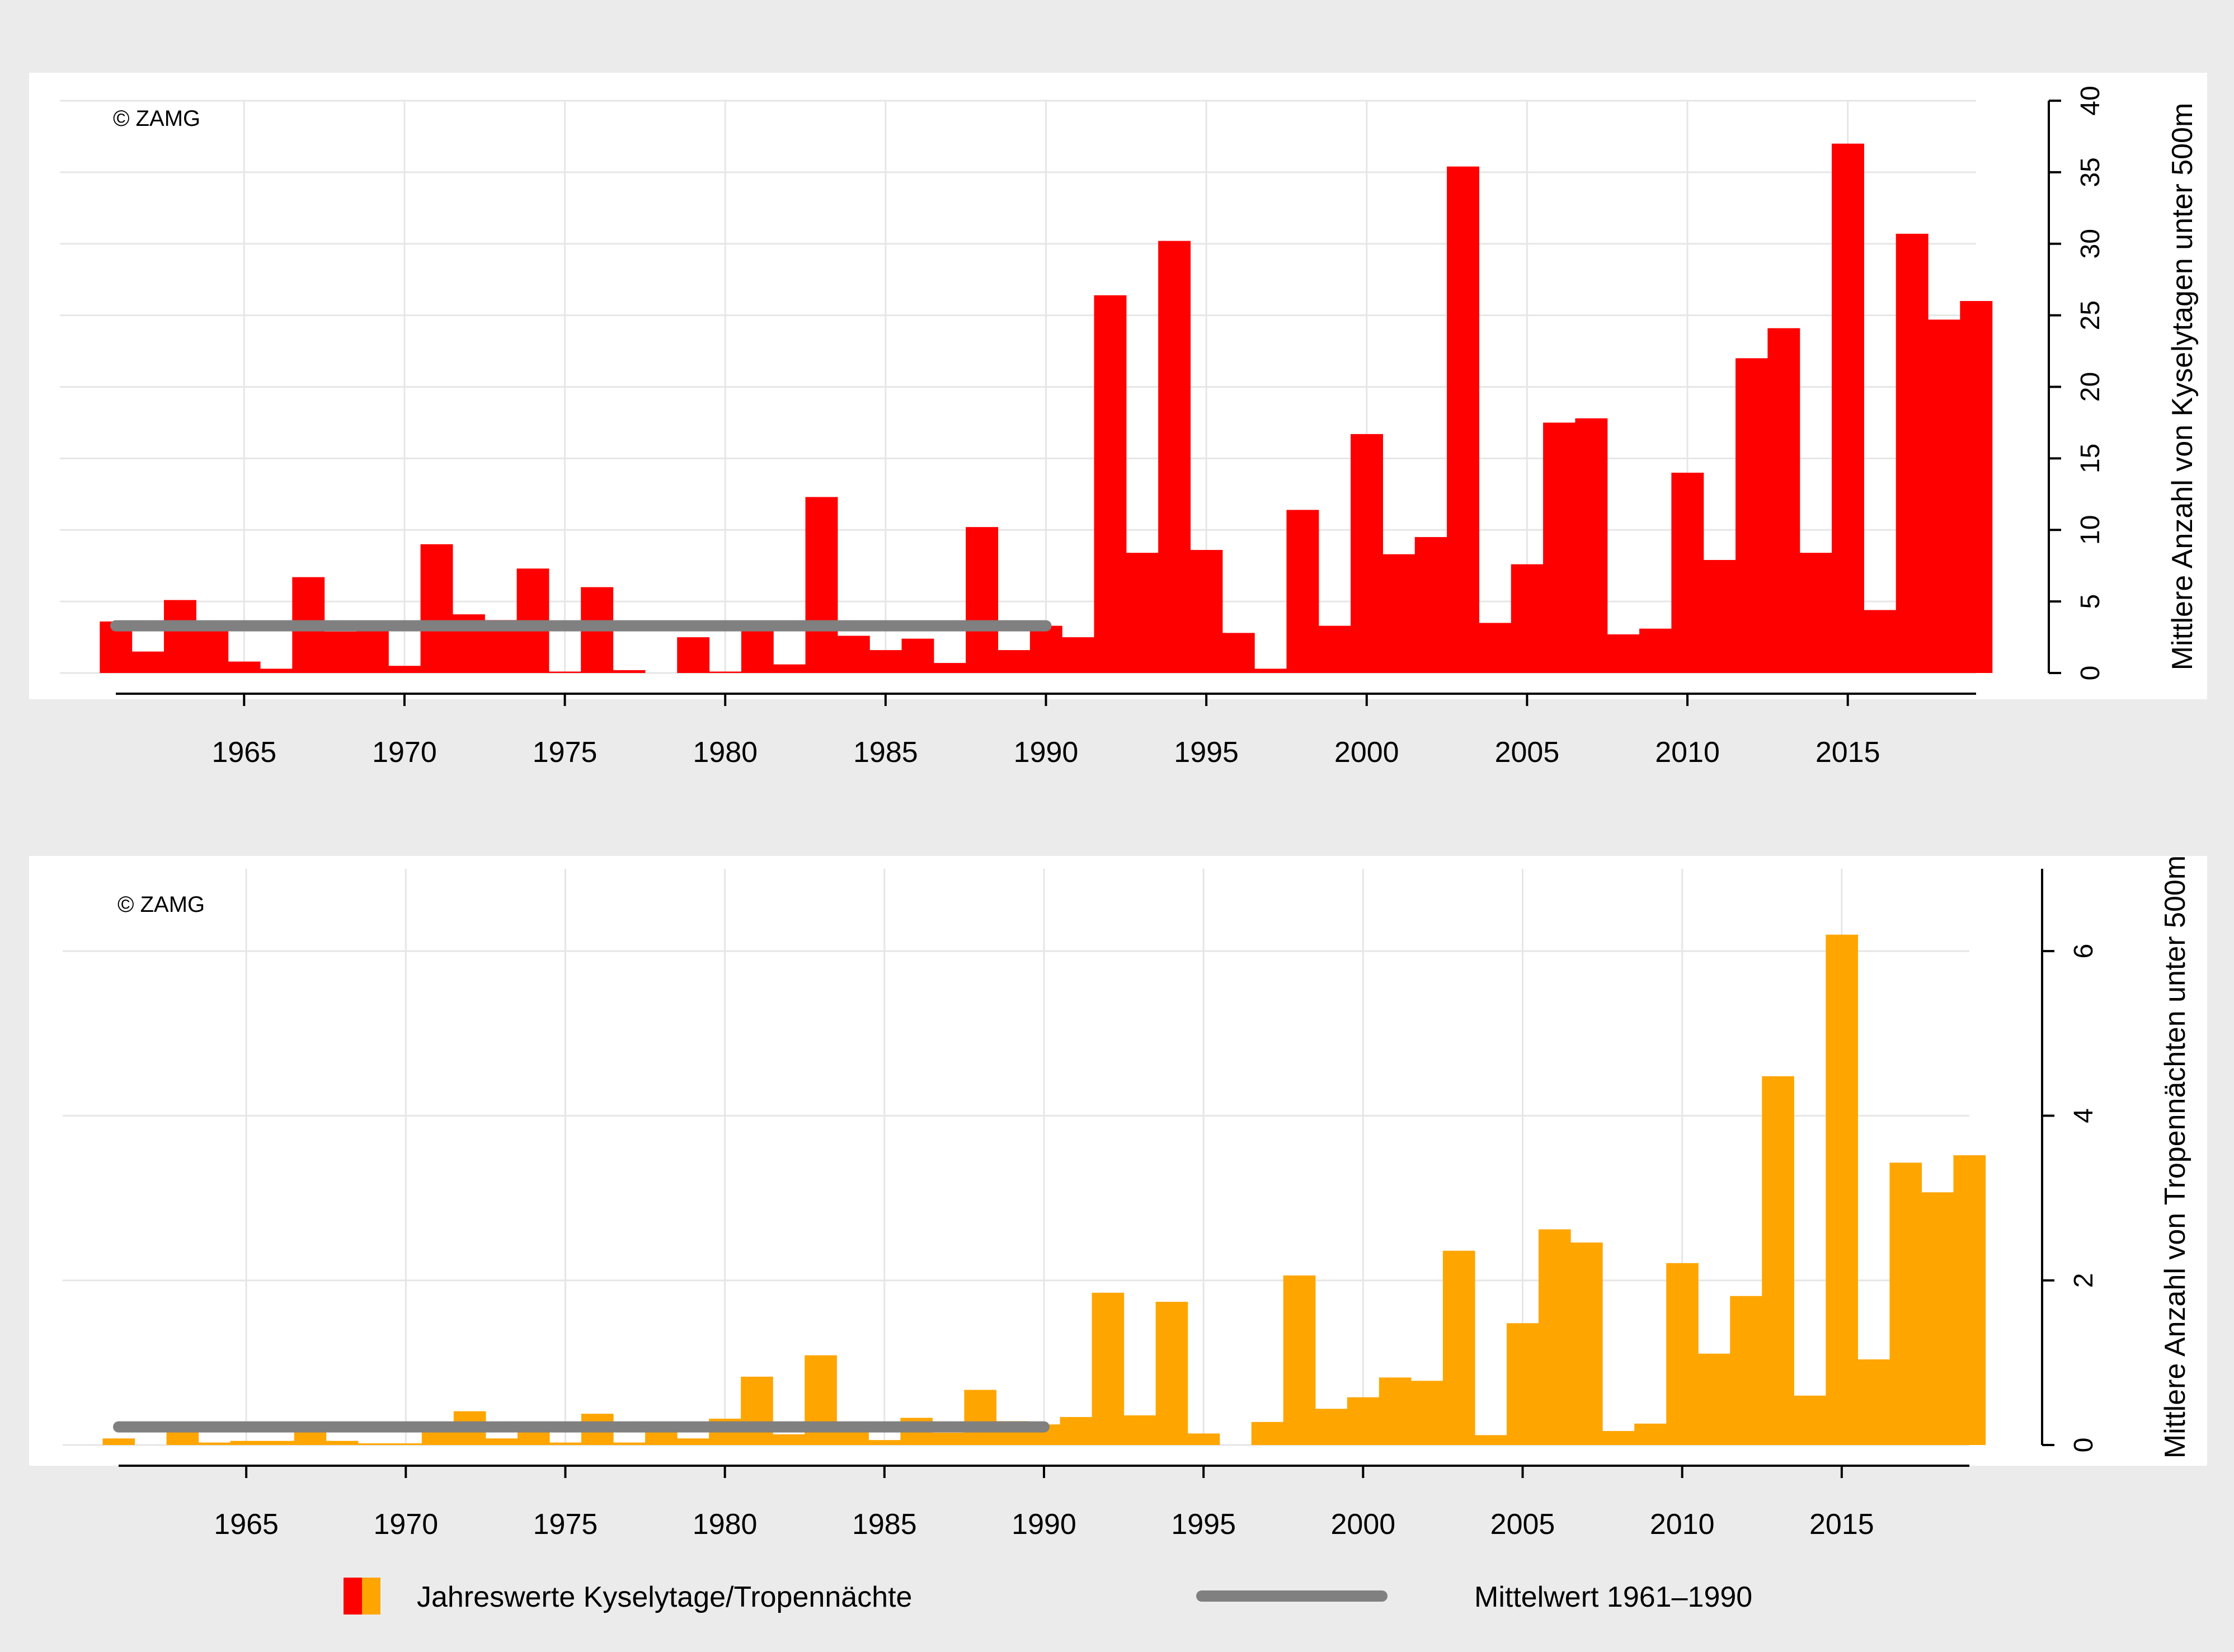  I want to click on bar-1975, so click(565, 1444).